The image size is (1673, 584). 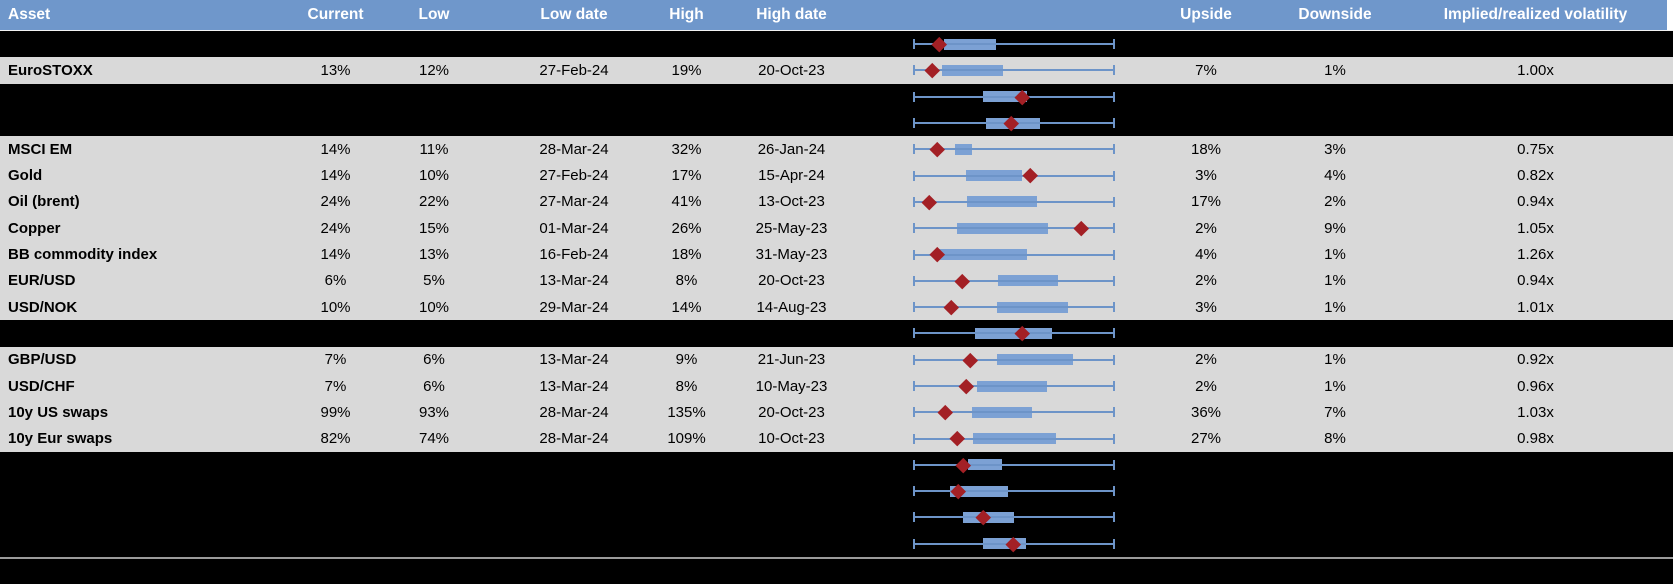 I want to click on low-value: 11%, so click(x=434, y=149).